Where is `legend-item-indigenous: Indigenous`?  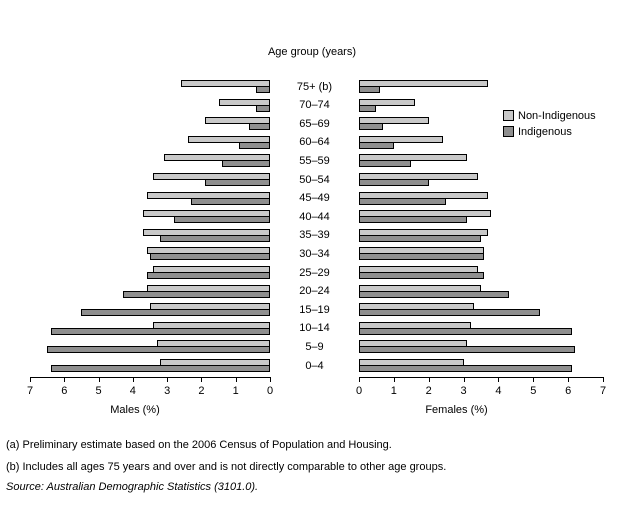 legend-item-indigenous: Indigenous is located at coordinates (549, 131).